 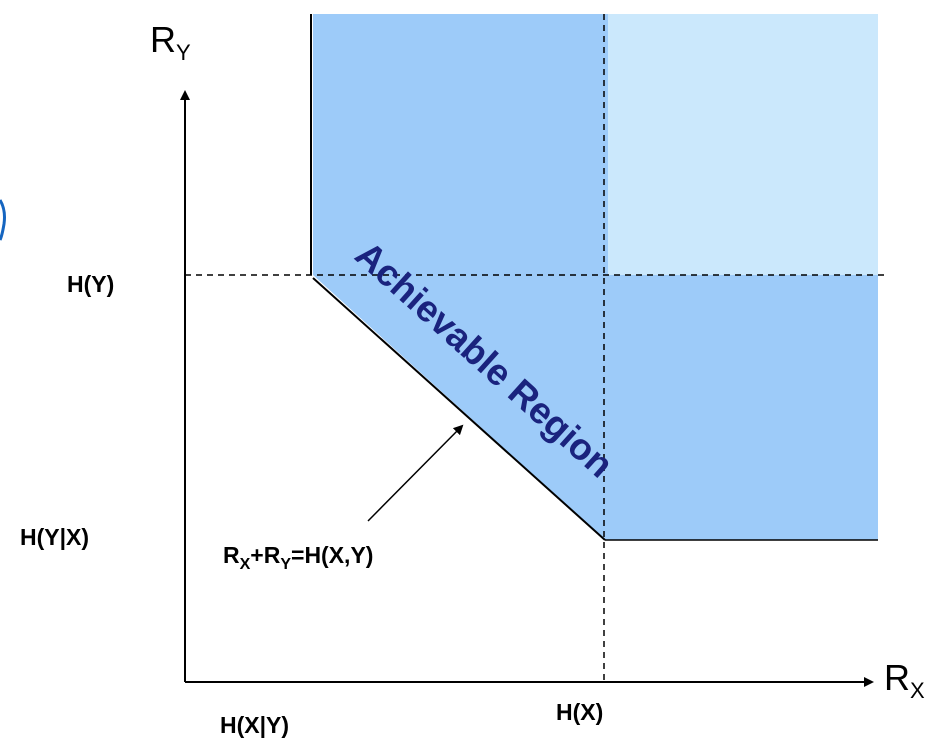 What do you see at coordinates (415, 473) in the screenshot?
I see `equation-pointer-arrow` at bounding box center [415, 473].